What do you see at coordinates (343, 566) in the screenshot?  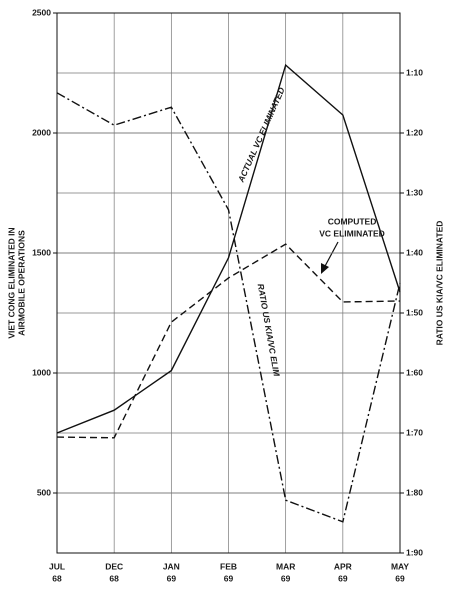 I see `x-tick-label: APR` at bounding box center [343, 566].